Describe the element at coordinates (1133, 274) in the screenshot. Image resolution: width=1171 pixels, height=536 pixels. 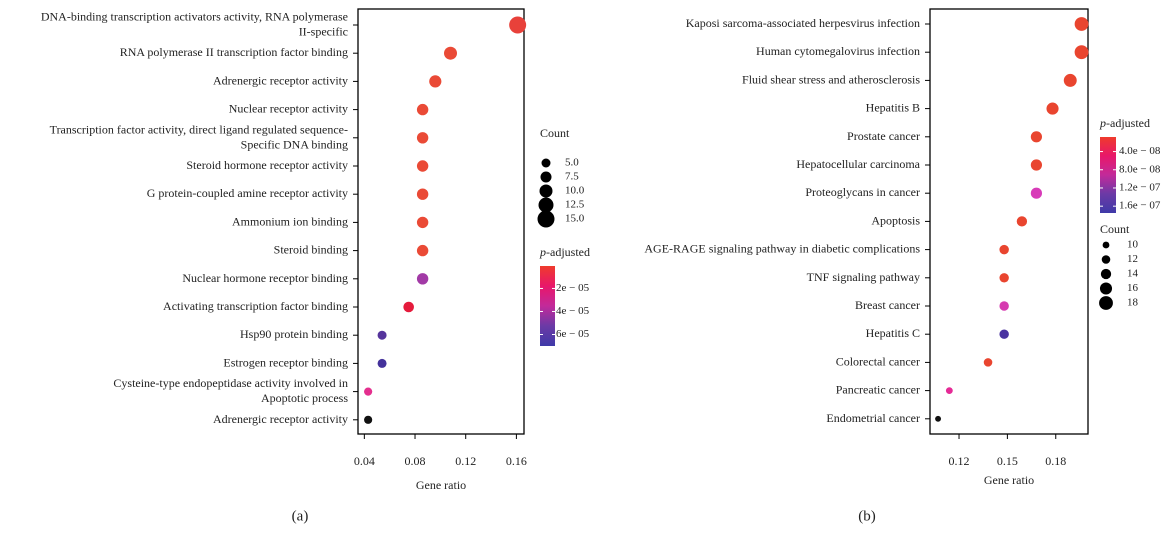
I see `size-legend-label: 14` at that location.